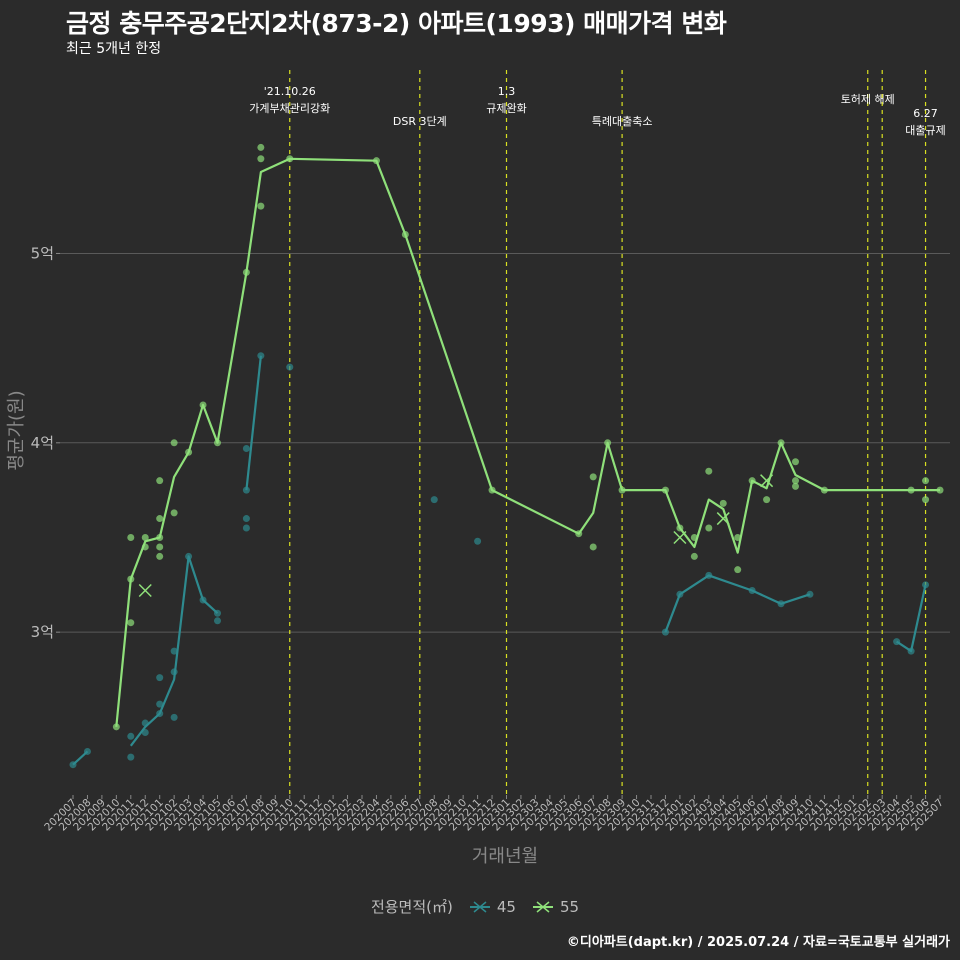 This screenshot has width=960, height=960. Describe the element at coordinates (16, 430) in the screenshot. I see `y-axis-label: 평균가(원)` at that location.